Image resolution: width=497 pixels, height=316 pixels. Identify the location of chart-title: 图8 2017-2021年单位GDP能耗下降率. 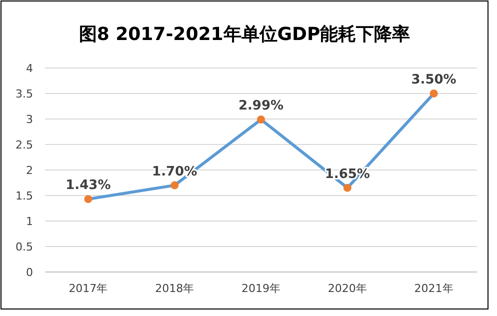
(244, 34).